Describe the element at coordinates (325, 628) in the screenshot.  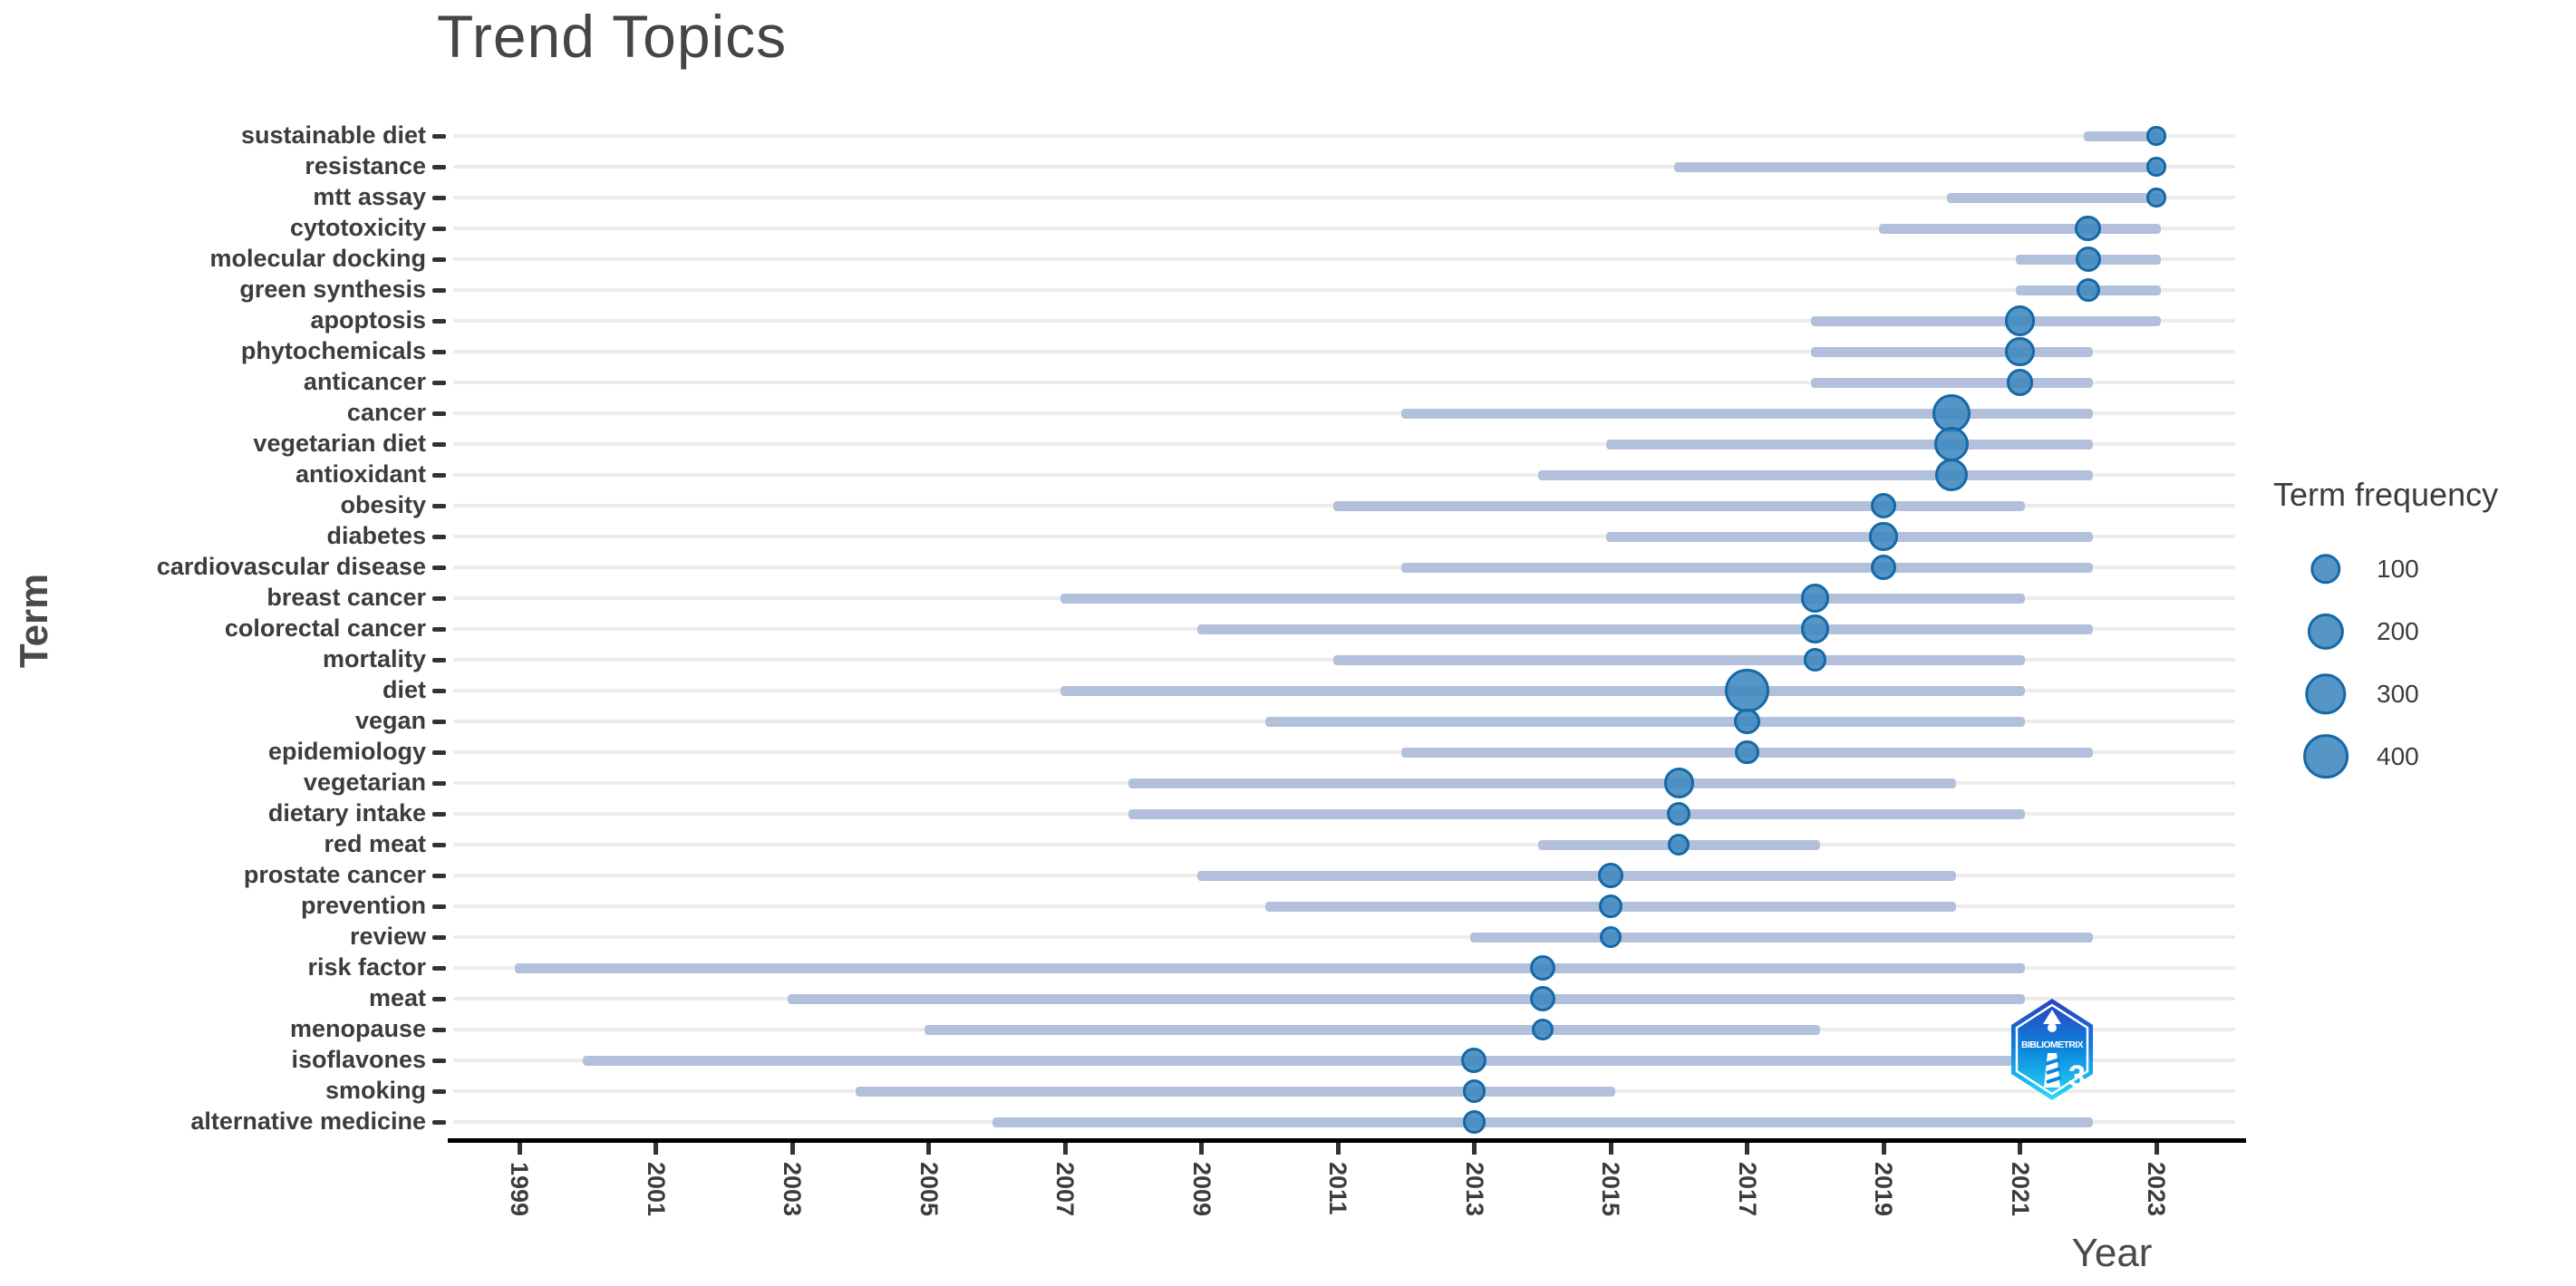
I see `y-axis-label: colorectal cancer` at that location.